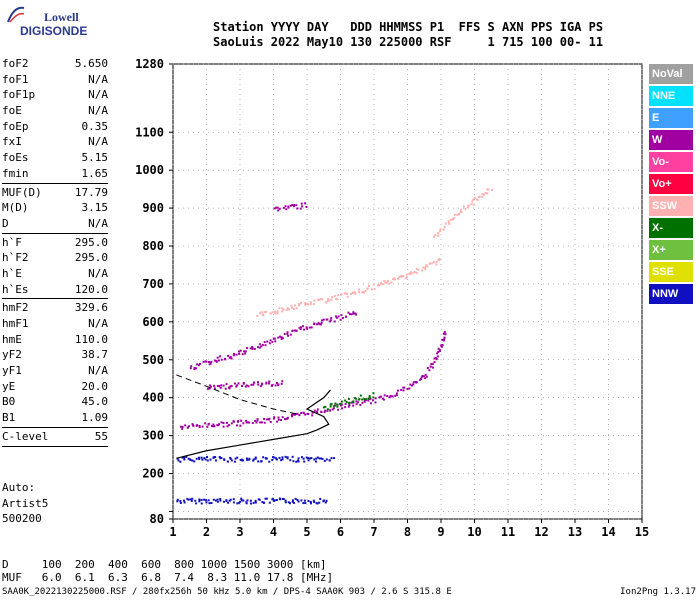 This screenshot has height=600, width=700. What do you see at coordinates (101, 436) in the screenshot?
I see `param-value: 55` at bounding box center [101, 436].